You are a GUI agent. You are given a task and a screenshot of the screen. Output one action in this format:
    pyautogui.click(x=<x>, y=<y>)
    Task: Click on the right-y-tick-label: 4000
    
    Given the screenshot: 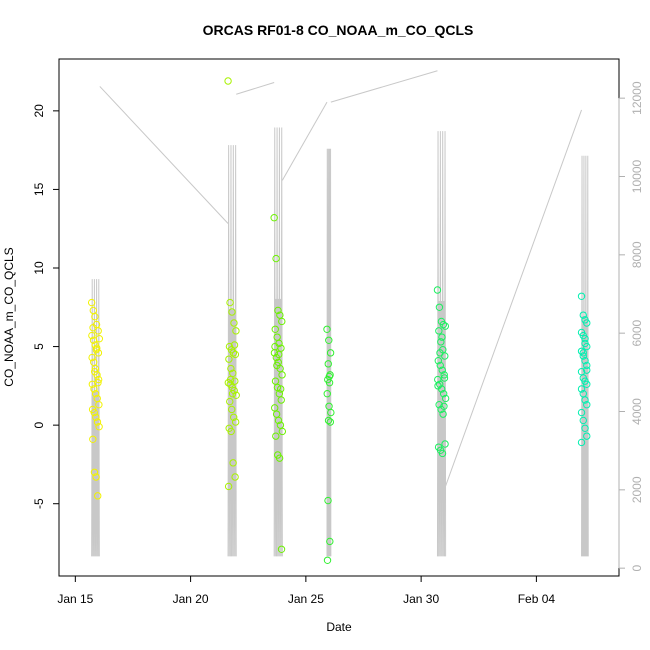 What is the action you would take?
    pyautogui.click(x=637, y=411)
    